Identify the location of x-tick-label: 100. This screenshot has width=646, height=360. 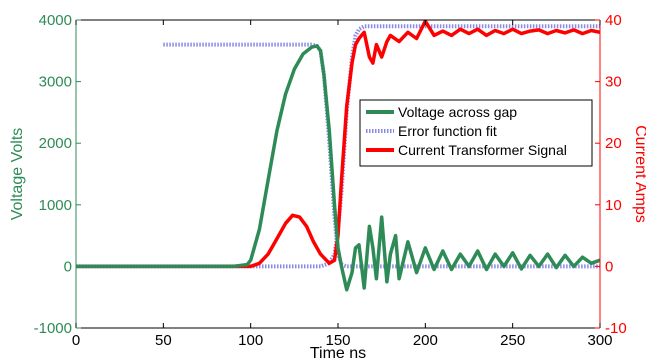
(250, 340).